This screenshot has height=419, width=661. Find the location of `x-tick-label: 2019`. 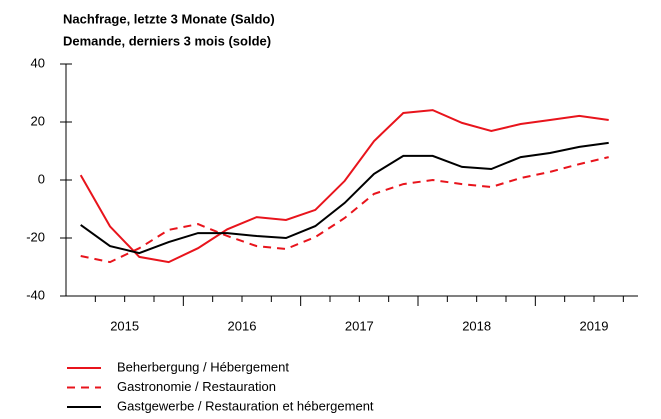

x-tick-label: 2019 is located at coordinates (594, 325).